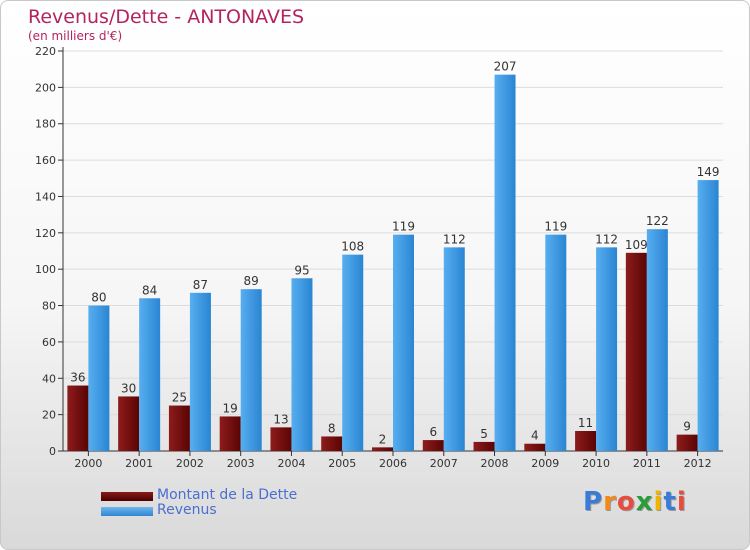  What do you see at coordinates (585, 423) in the screenshot?
I see `data-label-dette: 11` at bounding box center [585, 423].